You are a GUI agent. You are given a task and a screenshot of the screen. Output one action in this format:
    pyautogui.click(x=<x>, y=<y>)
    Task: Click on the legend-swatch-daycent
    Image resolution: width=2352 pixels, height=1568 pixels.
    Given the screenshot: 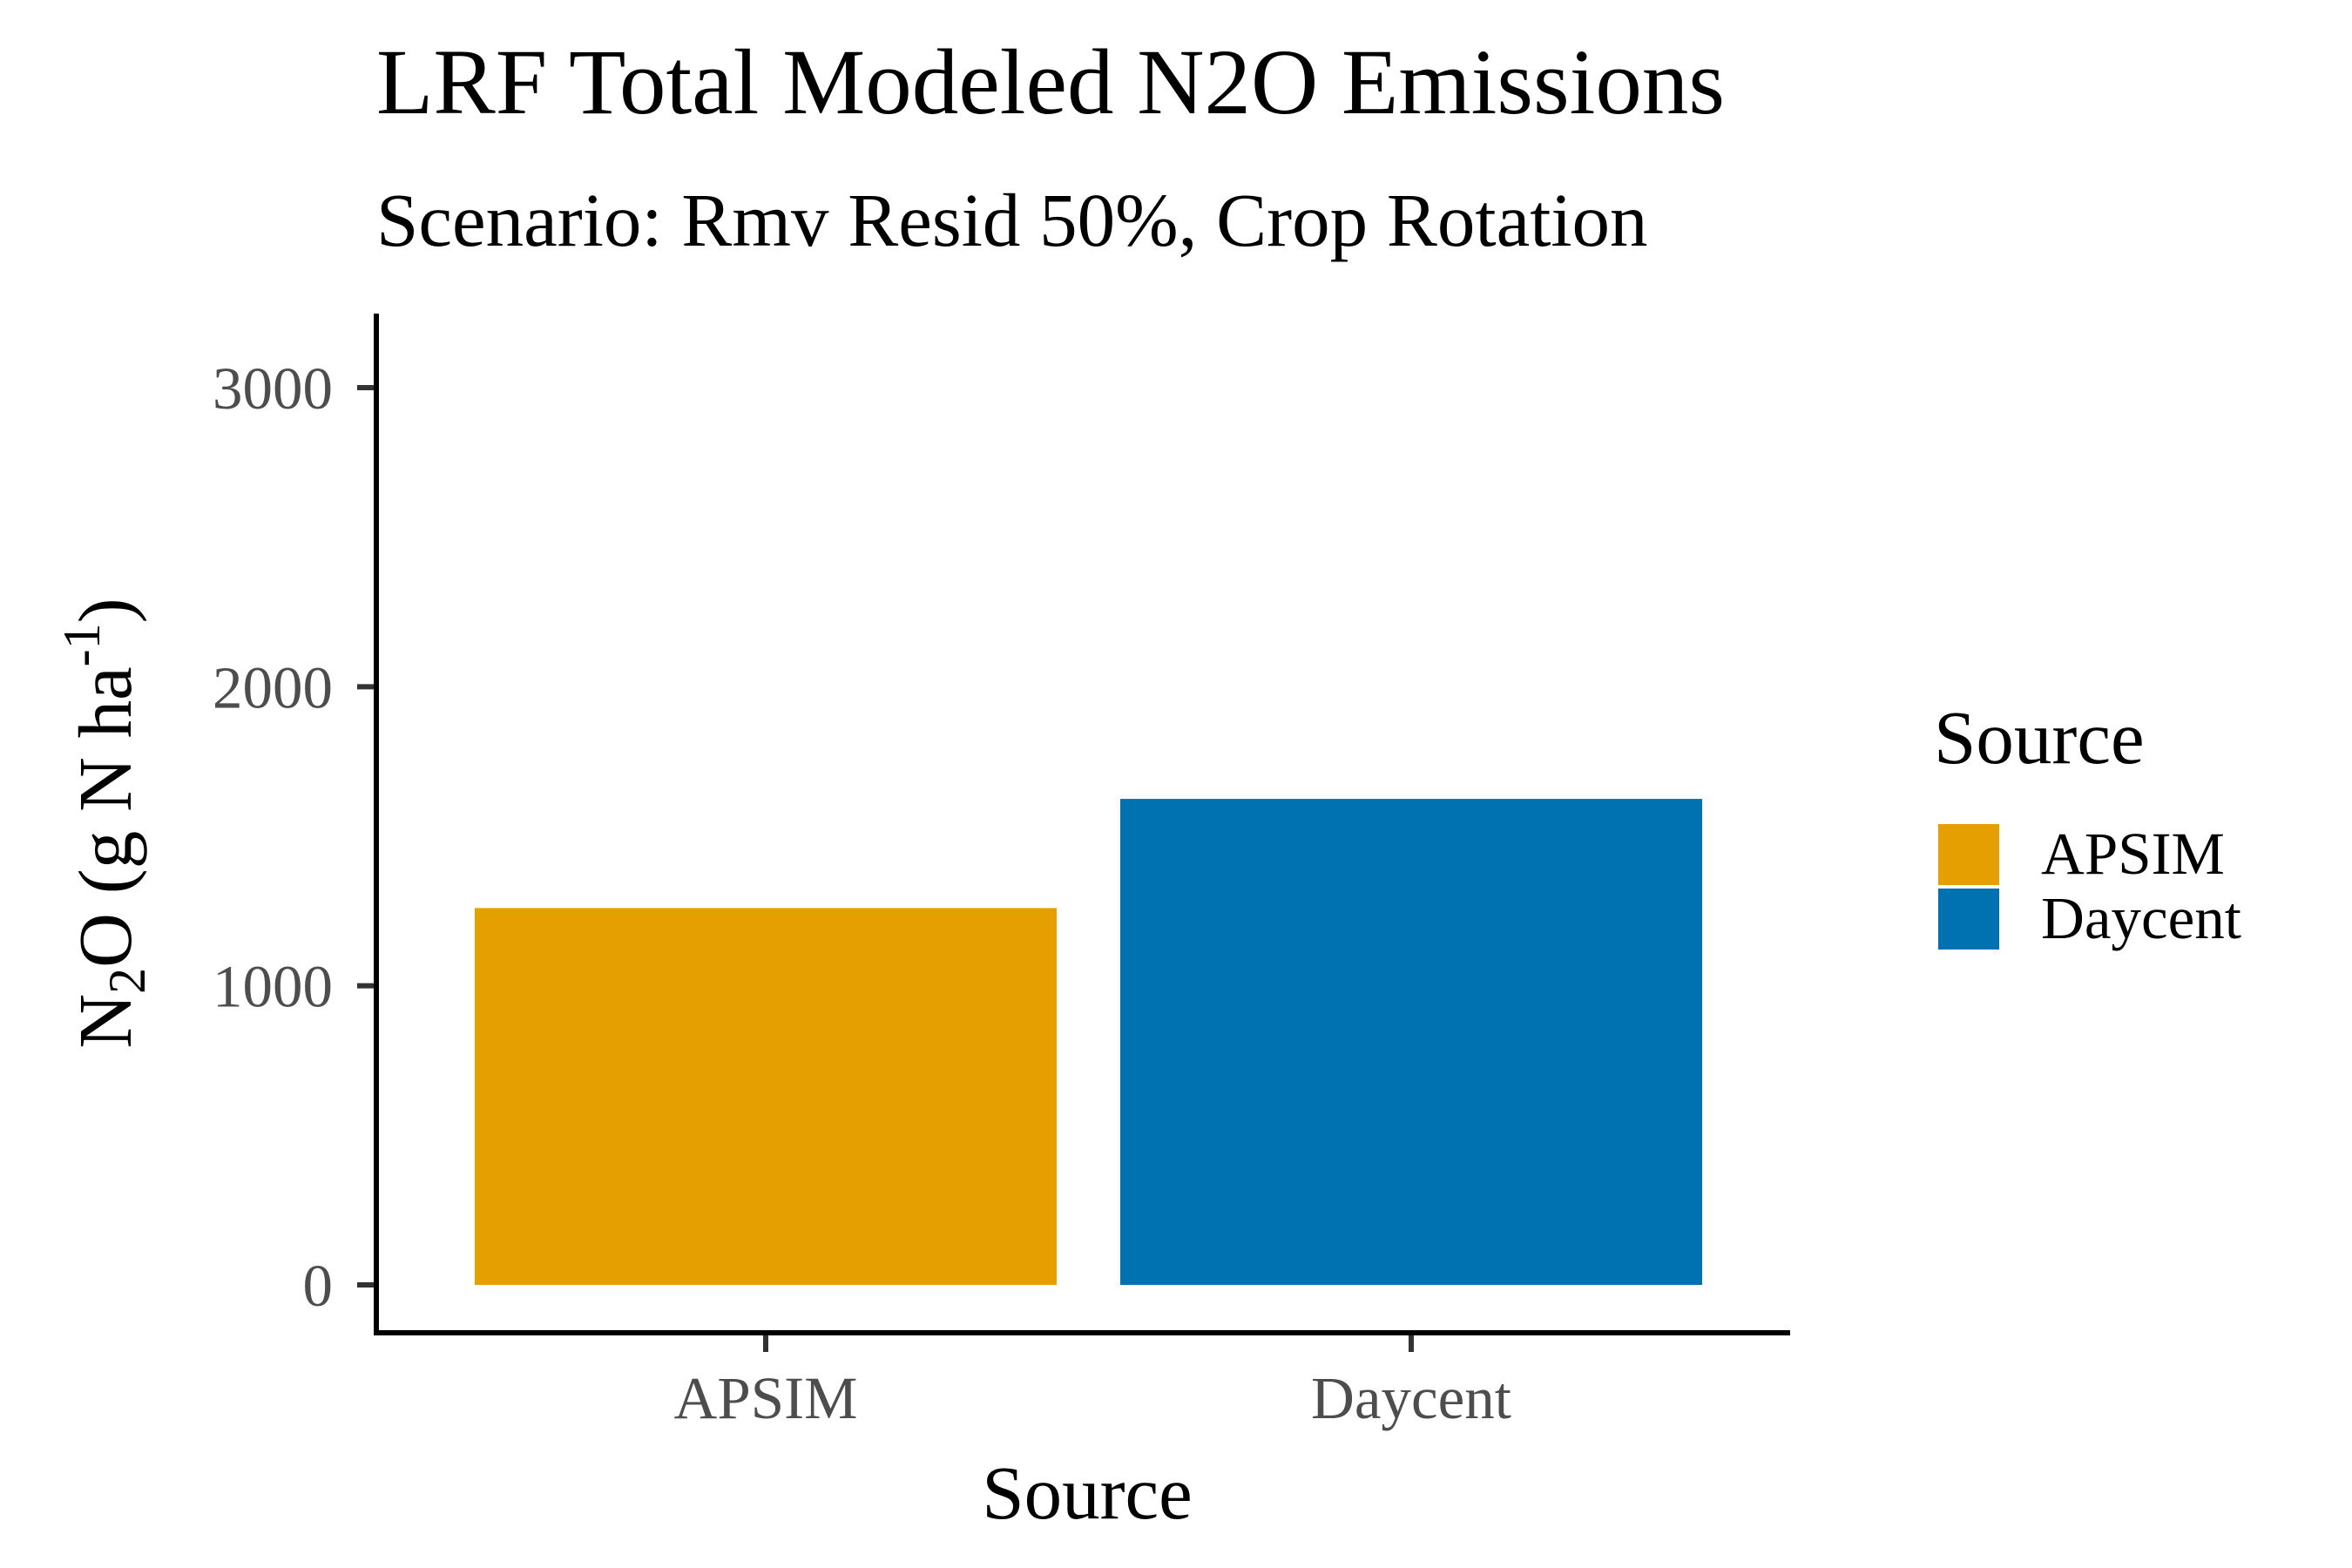 What is the action you would take?
    pyautogui.click(x=1968, y=919)
    